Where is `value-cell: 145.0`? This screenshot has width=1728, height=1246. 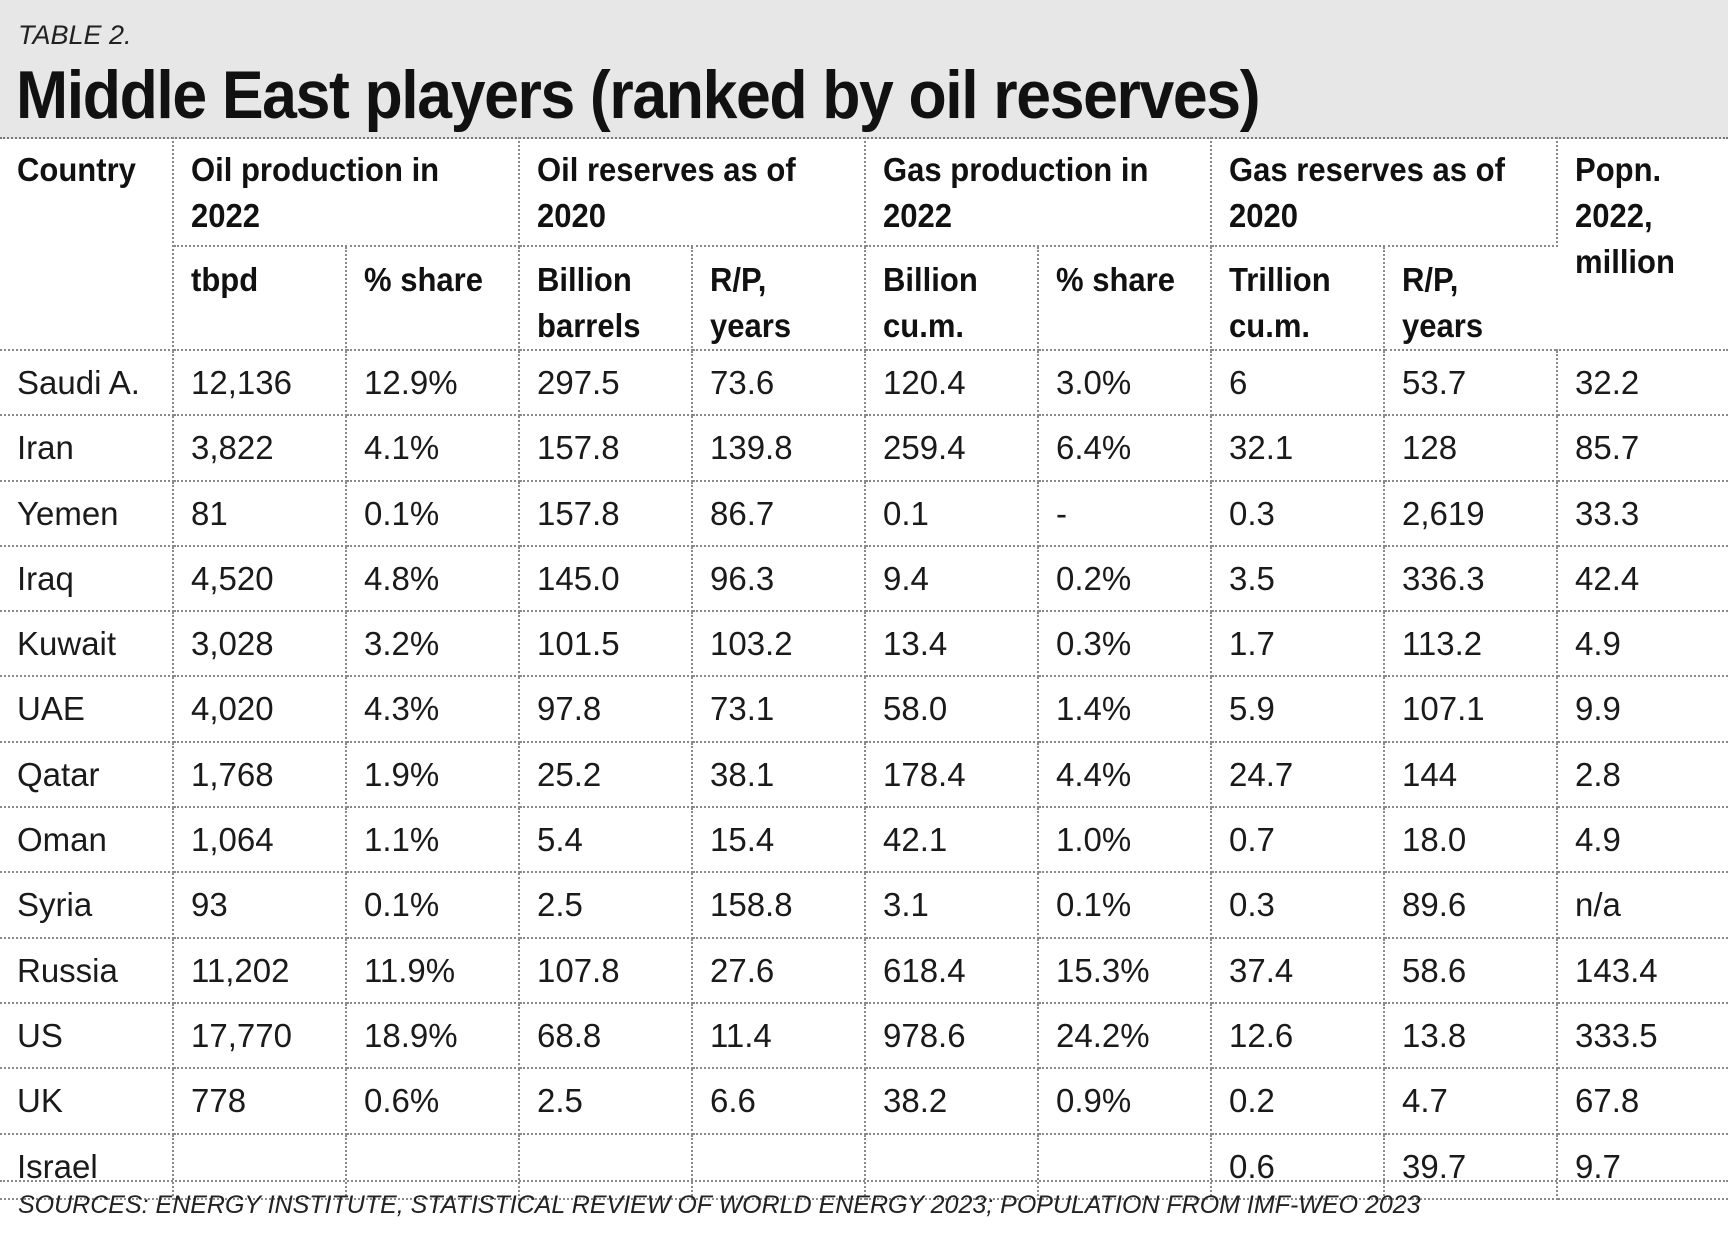 value-cell: 145.0 is located at coordinates (606, 579).